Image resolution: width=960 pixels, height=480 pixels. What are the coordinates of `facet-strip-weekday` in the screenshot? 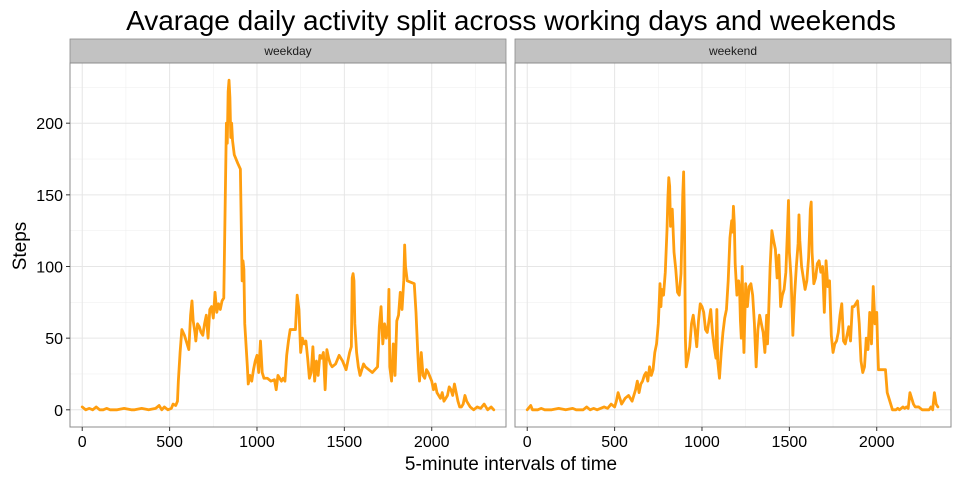 It's located at (288, 51).